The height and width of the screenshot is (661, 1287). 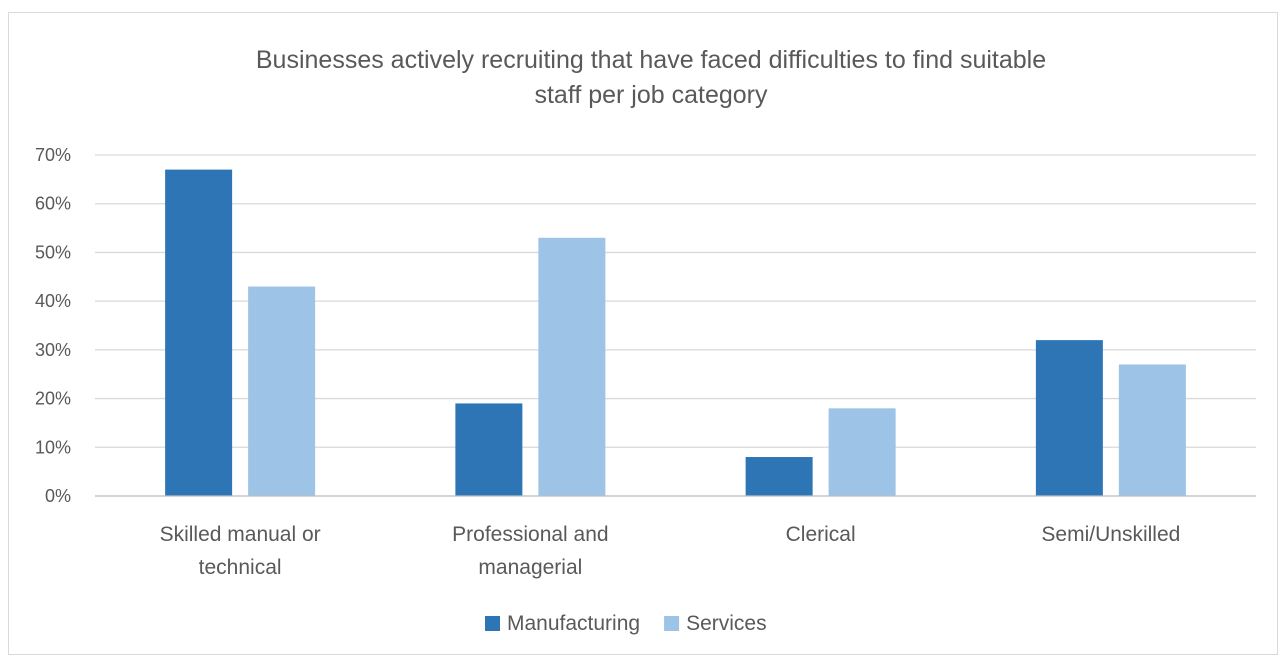 What do you see at coordinates (1110, 534) in the screenshot?
I see `x-category-label: Semi/Unskilled` at bounding box center [1110, 534].